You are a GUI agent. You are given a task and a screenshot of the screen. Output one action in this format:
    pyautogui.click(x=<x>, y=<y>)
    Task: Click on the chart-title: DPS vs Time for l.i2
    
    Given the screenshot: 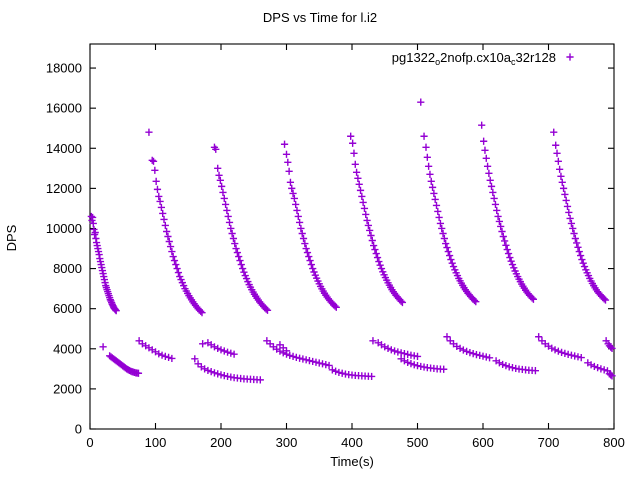 What is the action you would take?
    pyautogui.click(x=320, y=17)
    